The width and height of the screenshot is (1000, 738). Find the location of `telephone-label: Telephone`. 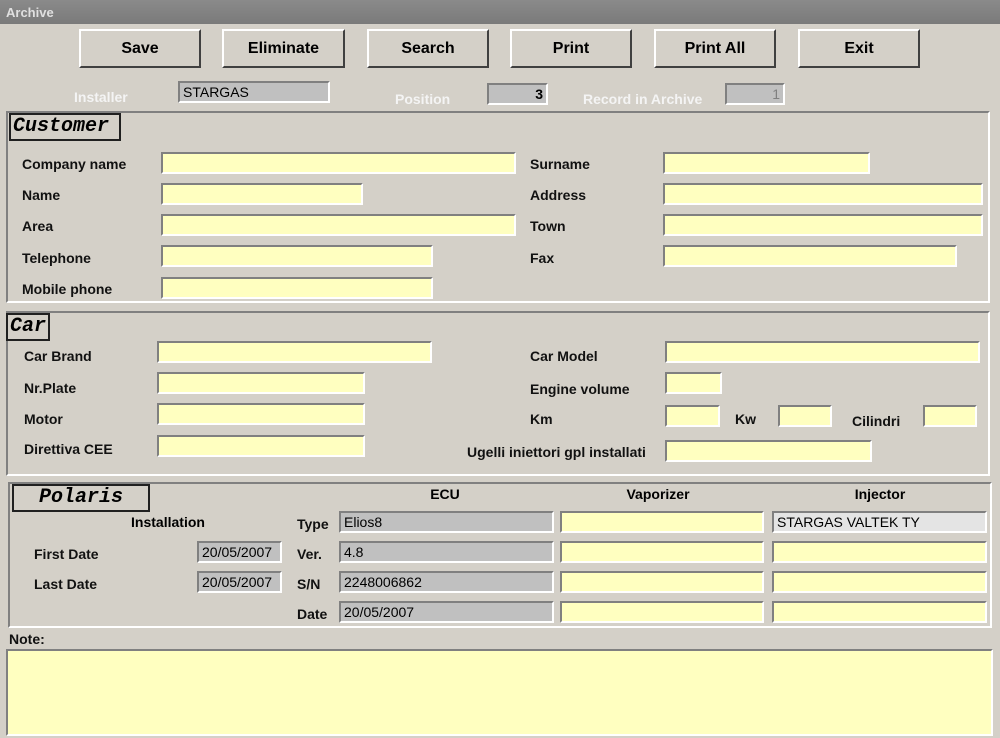

telephone-label: Telephone is located at coordinates (56, 258).